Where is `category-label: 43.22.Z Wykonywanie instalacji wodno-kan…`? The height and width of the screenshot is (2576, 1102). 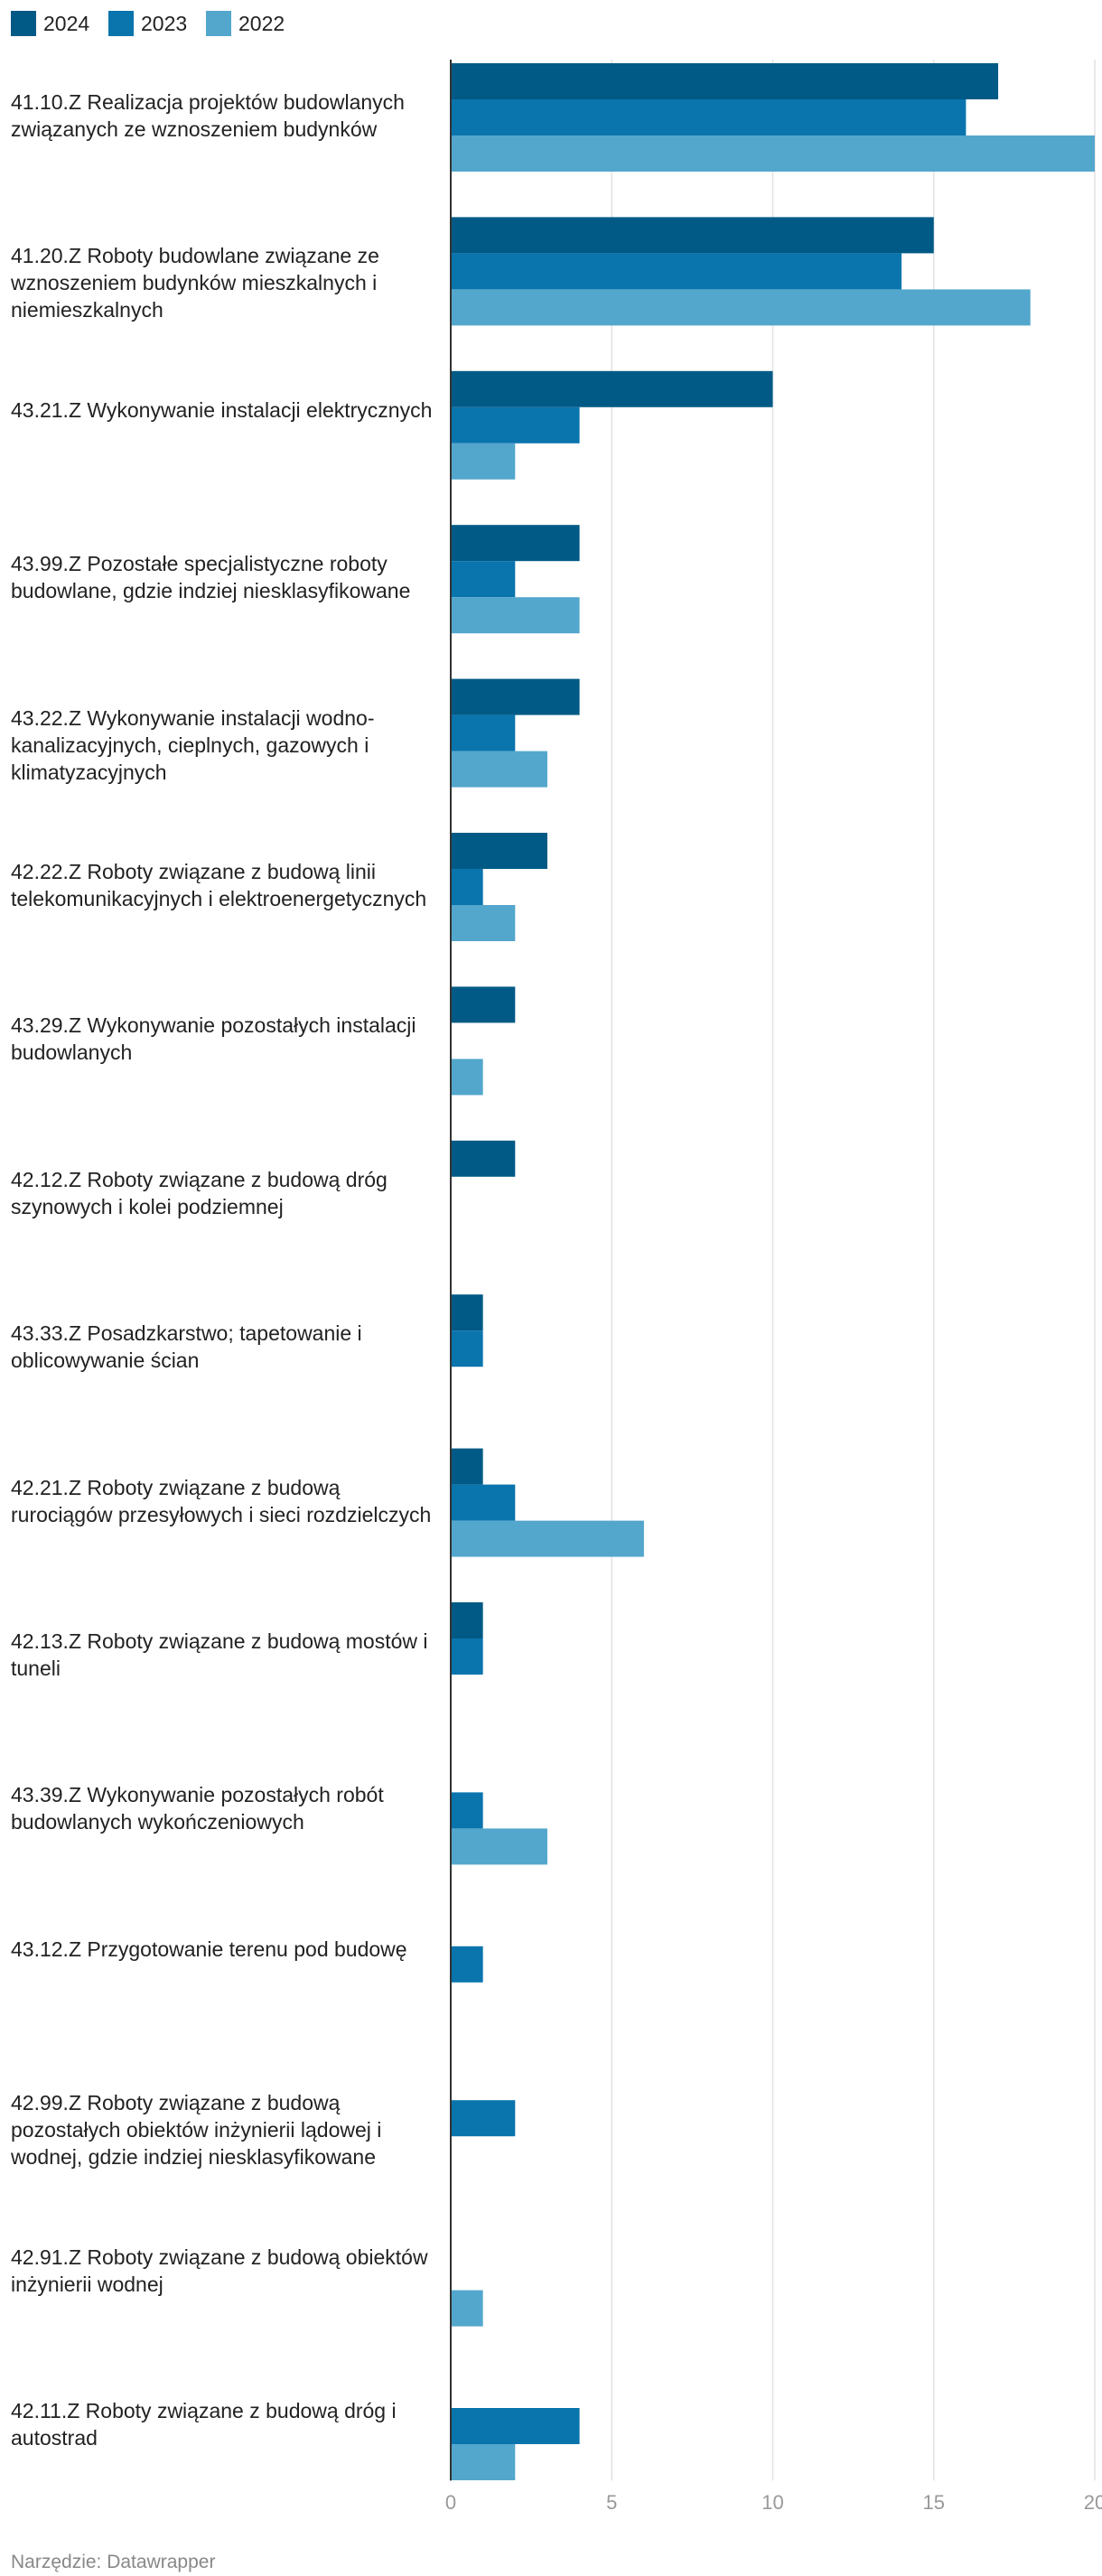 category-label: 43.22.Z Wykonywanie instalacji wodno-kan… is located at coordinates (193, 744).